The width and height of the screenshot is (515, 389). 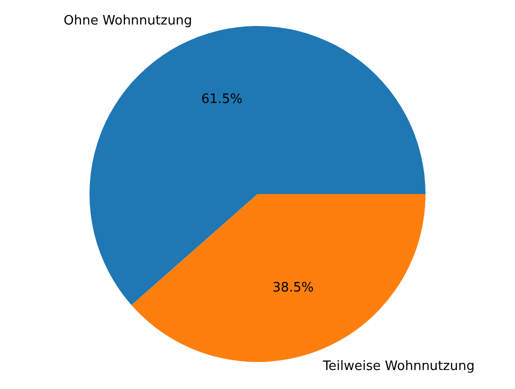 What do you see at coordinates (222, 100) in the screenshot?
I see `data-label: 61.5%` at bounding box center [222, 100].